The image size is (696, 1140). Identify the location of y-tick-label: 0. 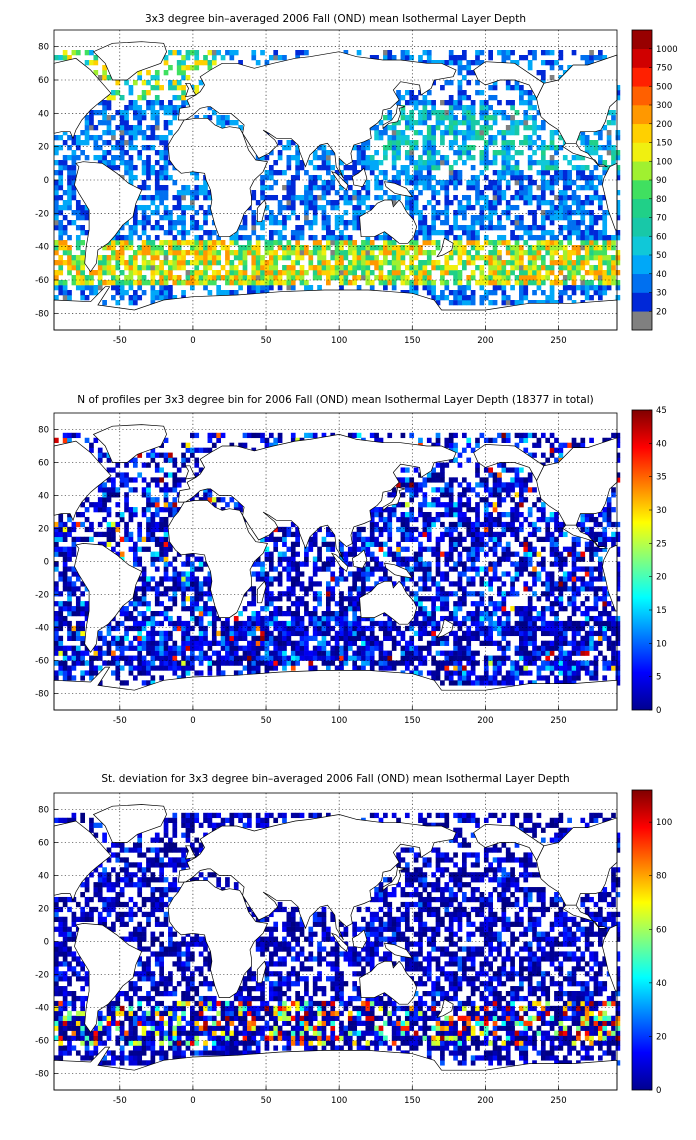
(46, 181).